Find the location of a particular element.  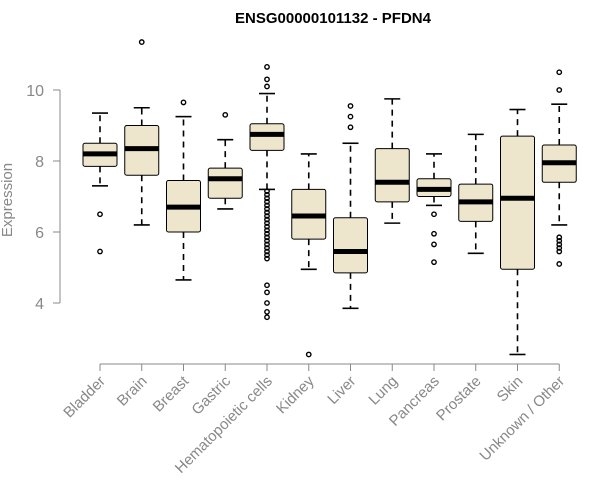

x-tick-label: Lung is located at coordinates (383, 391).